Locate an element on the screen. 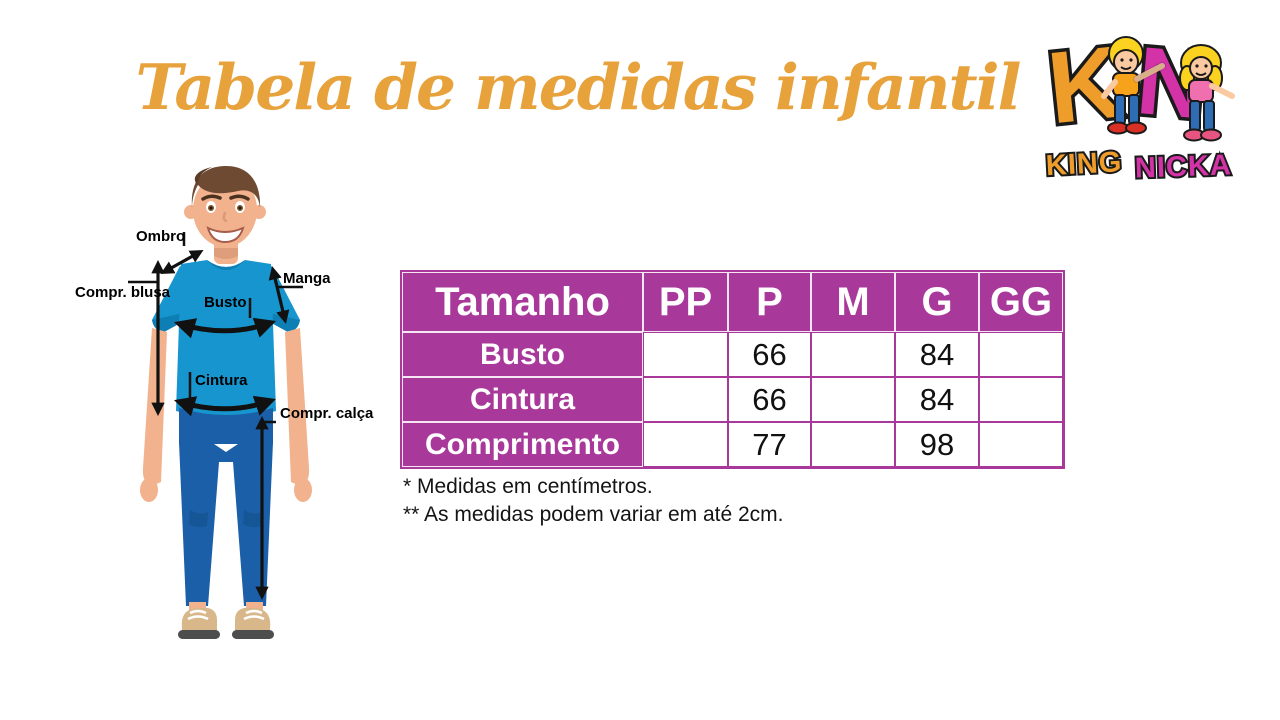 The image size is (1280, 720). table-header-row: Tamanho PP P M G GG is located at coordinates (732, 302).